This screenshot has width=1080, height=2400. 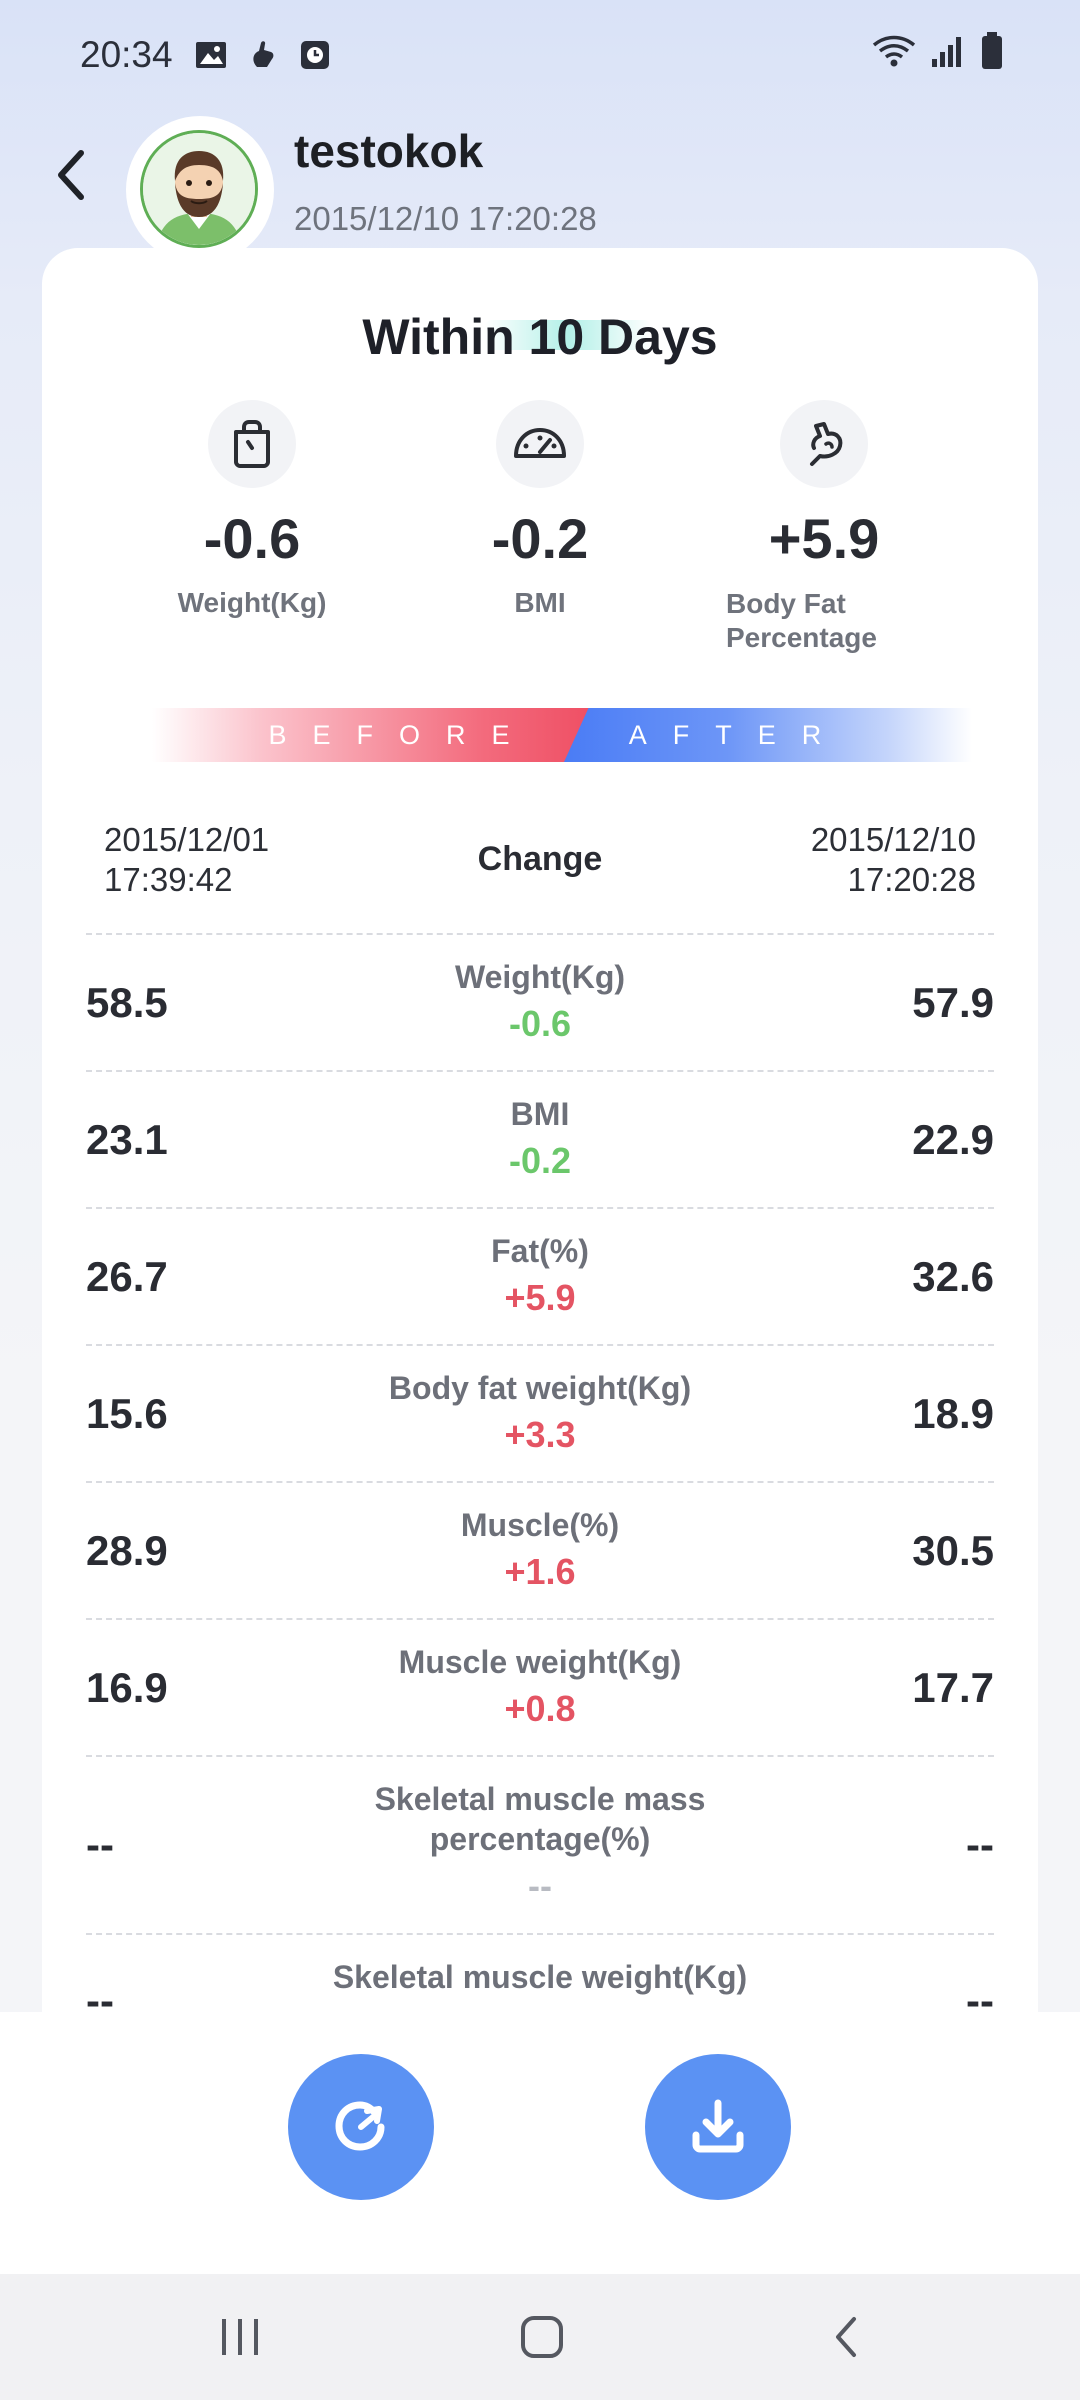 What do you see at coordinates (127, 1550) in the screenshot?
I see `before-value: 28.9` at bounding box center [127, 1550].